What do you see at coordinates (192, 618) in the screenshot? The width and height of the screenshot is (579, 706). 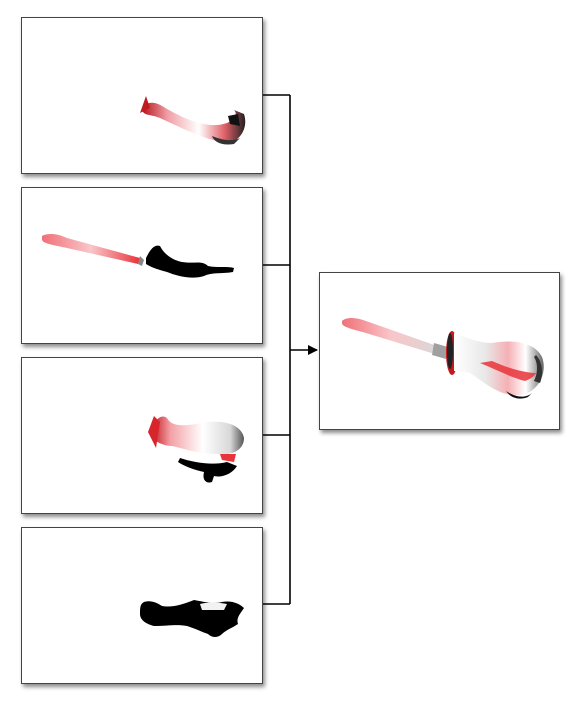 I see `silhouette-render` at bounding box center [192, 618].